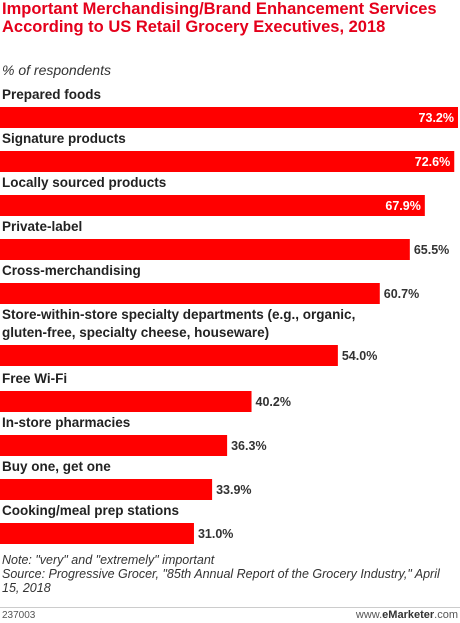 The width and height of the screenshot is (460, 623). Describe the element at coordinates (432, 162) in the screenshot. I see `value-label: 72.6%` at that location.